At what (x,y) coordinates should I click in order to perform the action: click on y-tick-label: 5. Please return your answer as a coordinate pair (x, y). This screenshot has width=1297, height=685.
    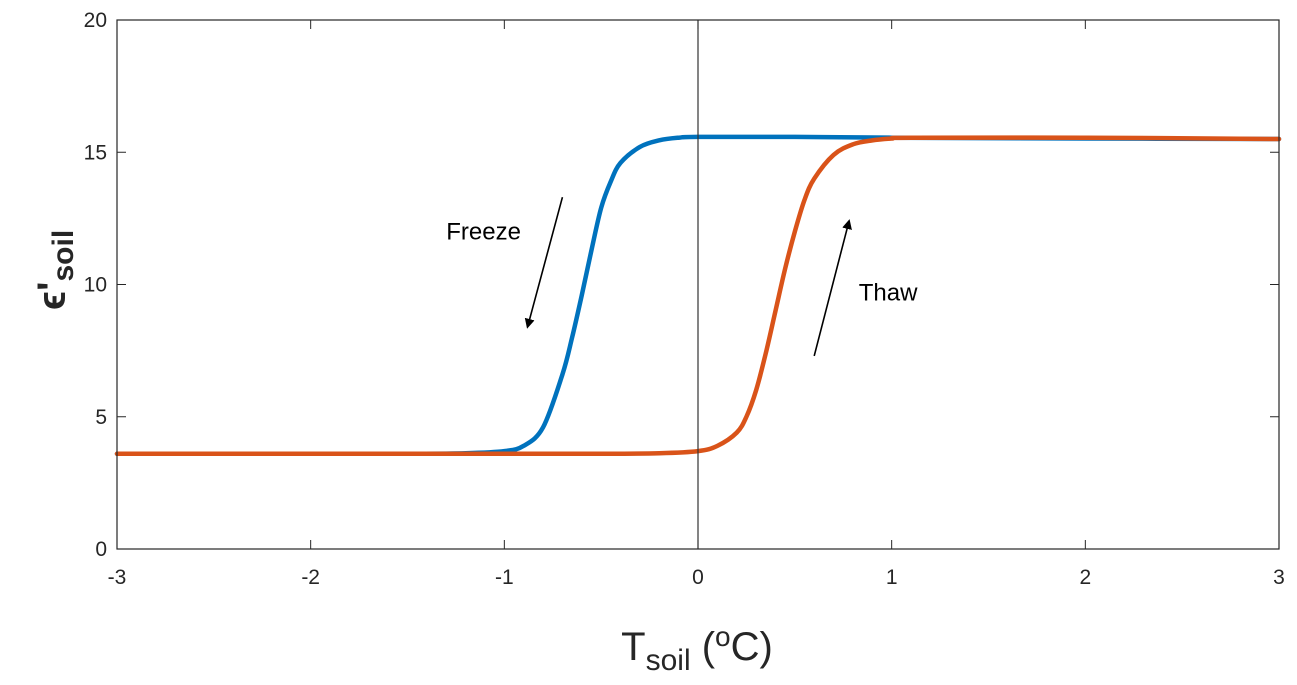
    Looking at the image, I should click on (101, 417).